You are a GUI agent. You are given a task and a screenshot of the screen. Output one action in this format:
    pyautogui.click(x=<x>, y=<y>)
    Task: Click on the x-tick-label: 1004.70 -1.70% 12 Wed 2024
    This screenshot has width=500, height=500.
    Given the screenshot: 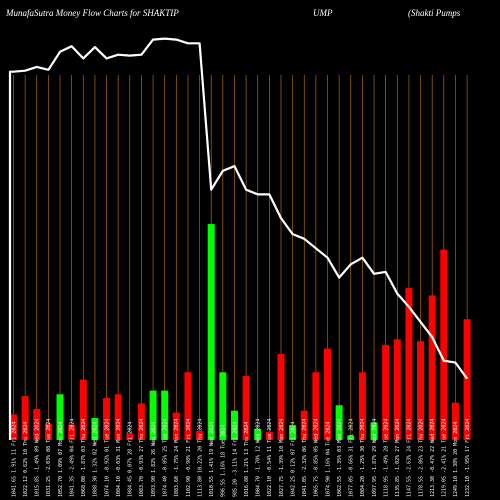 What is the action you would take?
    pyautogui.click(x=259, y=458)
    